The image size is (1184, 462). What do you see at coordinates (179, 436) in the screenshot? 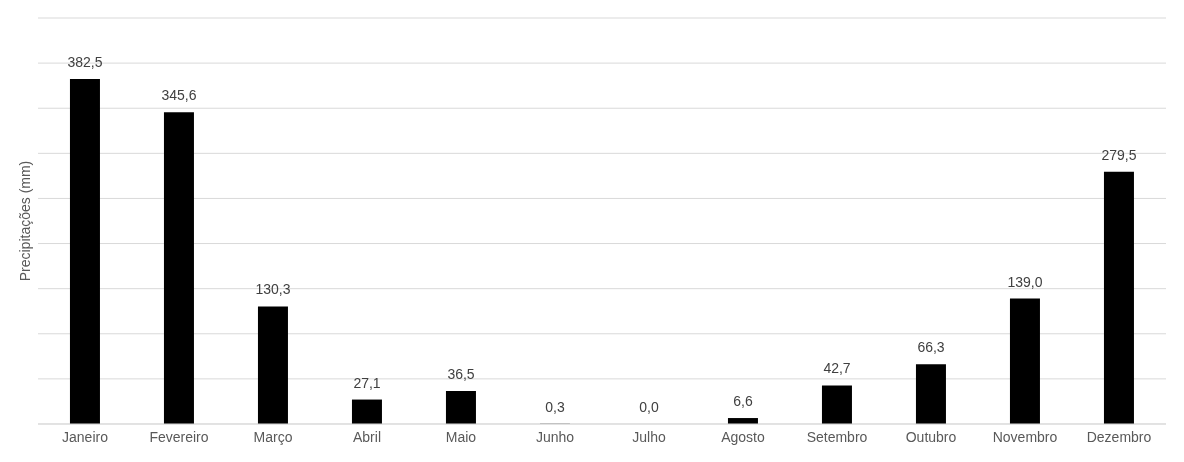
I see `x-tick-label: Fevereiro` at bounding box center [179, 436].